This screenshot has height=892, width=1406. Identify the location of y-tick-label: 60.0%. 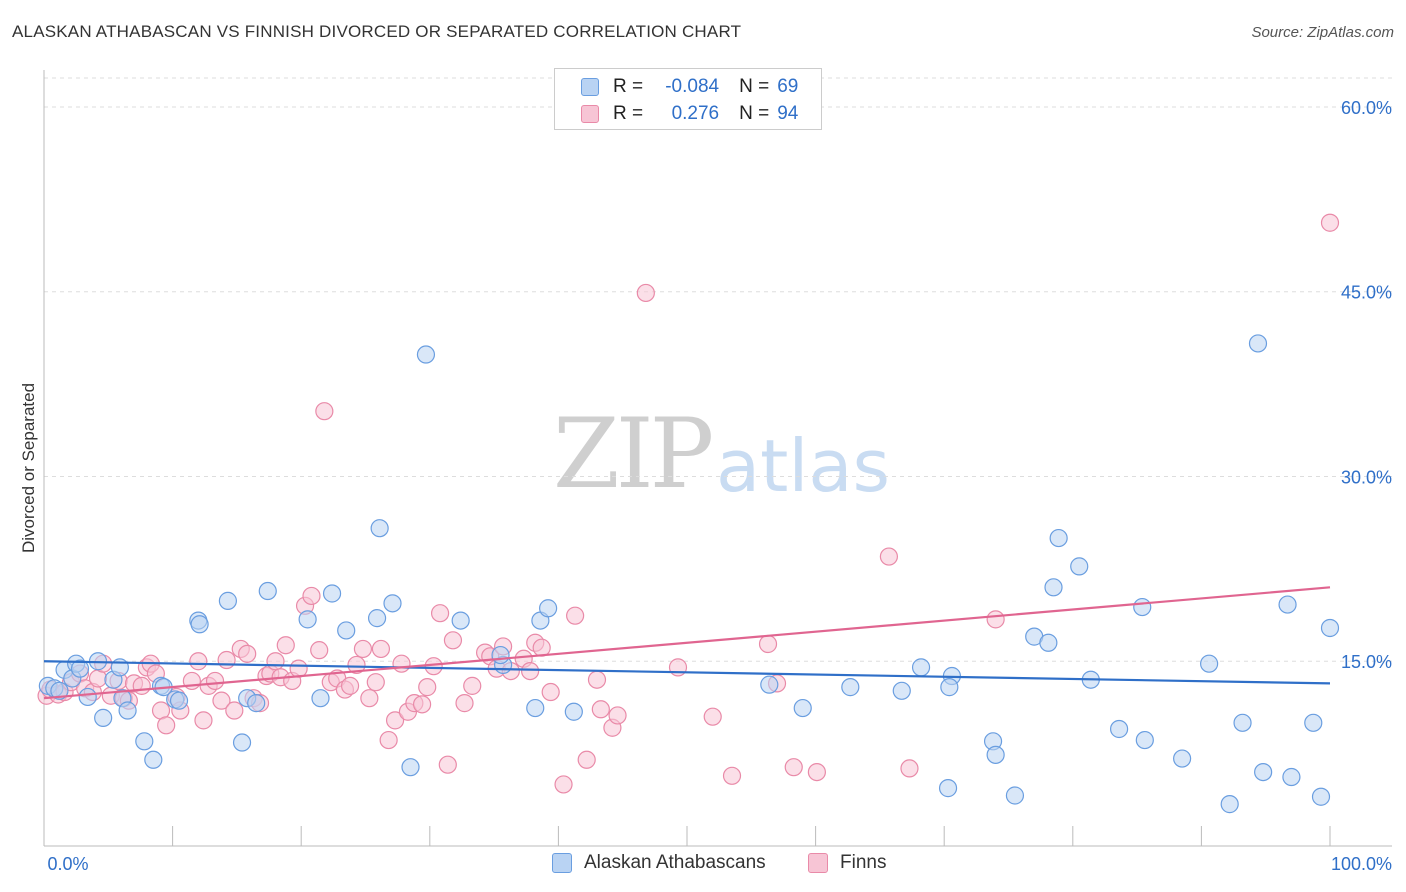
(1366, 108).